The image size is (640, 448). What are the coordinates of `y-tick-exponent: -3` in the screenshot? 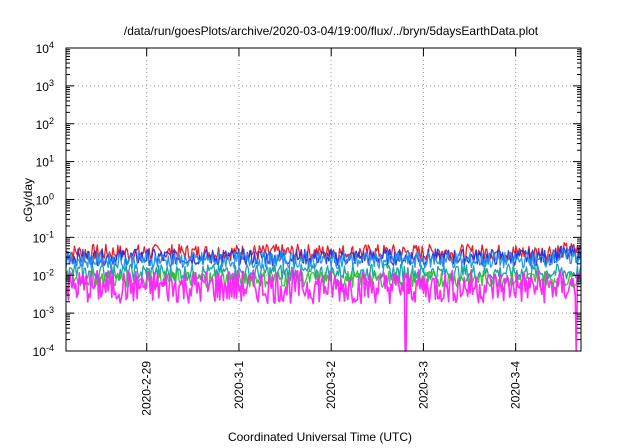 It's located at (50, 310).